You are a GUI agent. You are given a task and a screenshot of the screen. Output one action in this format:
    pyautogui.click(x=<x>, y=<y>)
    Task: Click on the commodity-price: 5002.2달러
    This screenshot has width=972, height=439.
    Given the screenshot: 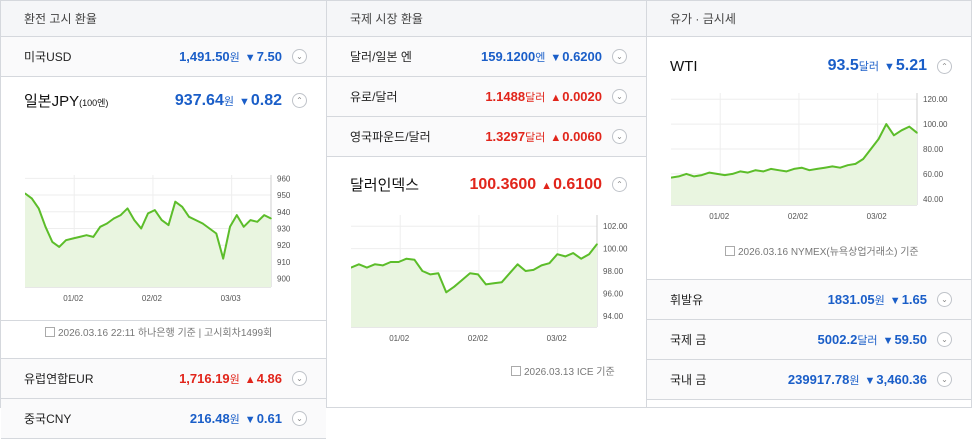 What is the action you would take?
    pyautogui.click(x=847, y=339)
    